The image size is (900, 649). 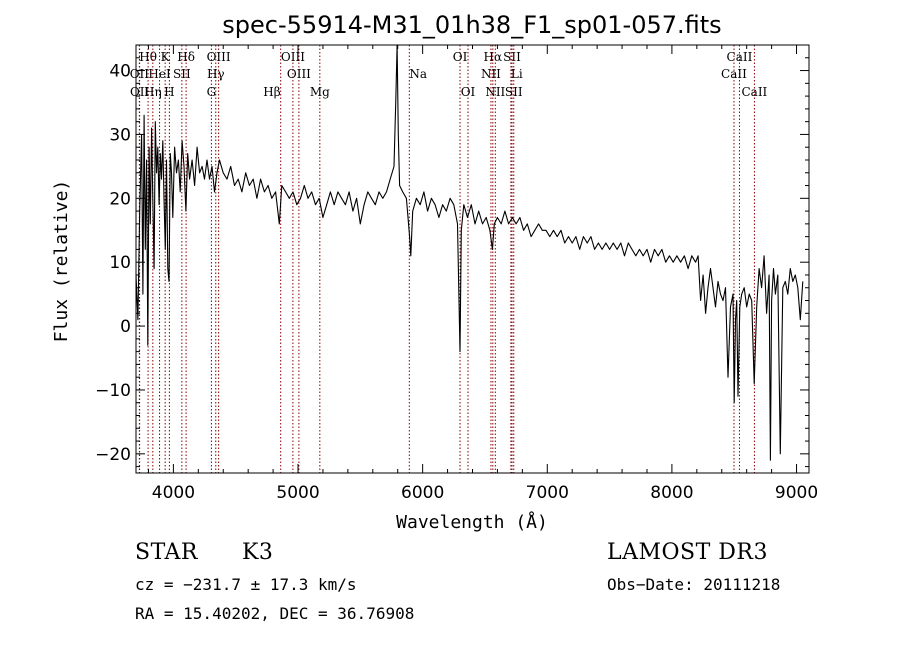 What do you see at coordinates (472, 522) in the screenshot?
I see `x-axis-label: Wavelength (Å)` at bounding box center [472, 522].